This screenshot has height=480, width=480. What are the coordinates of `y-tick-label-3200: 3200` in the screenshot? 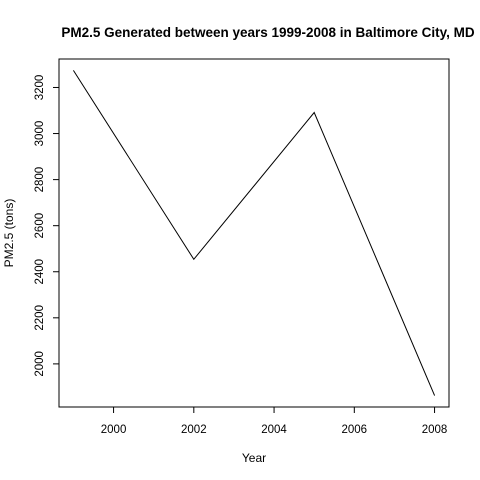 It's located at (40, 88).